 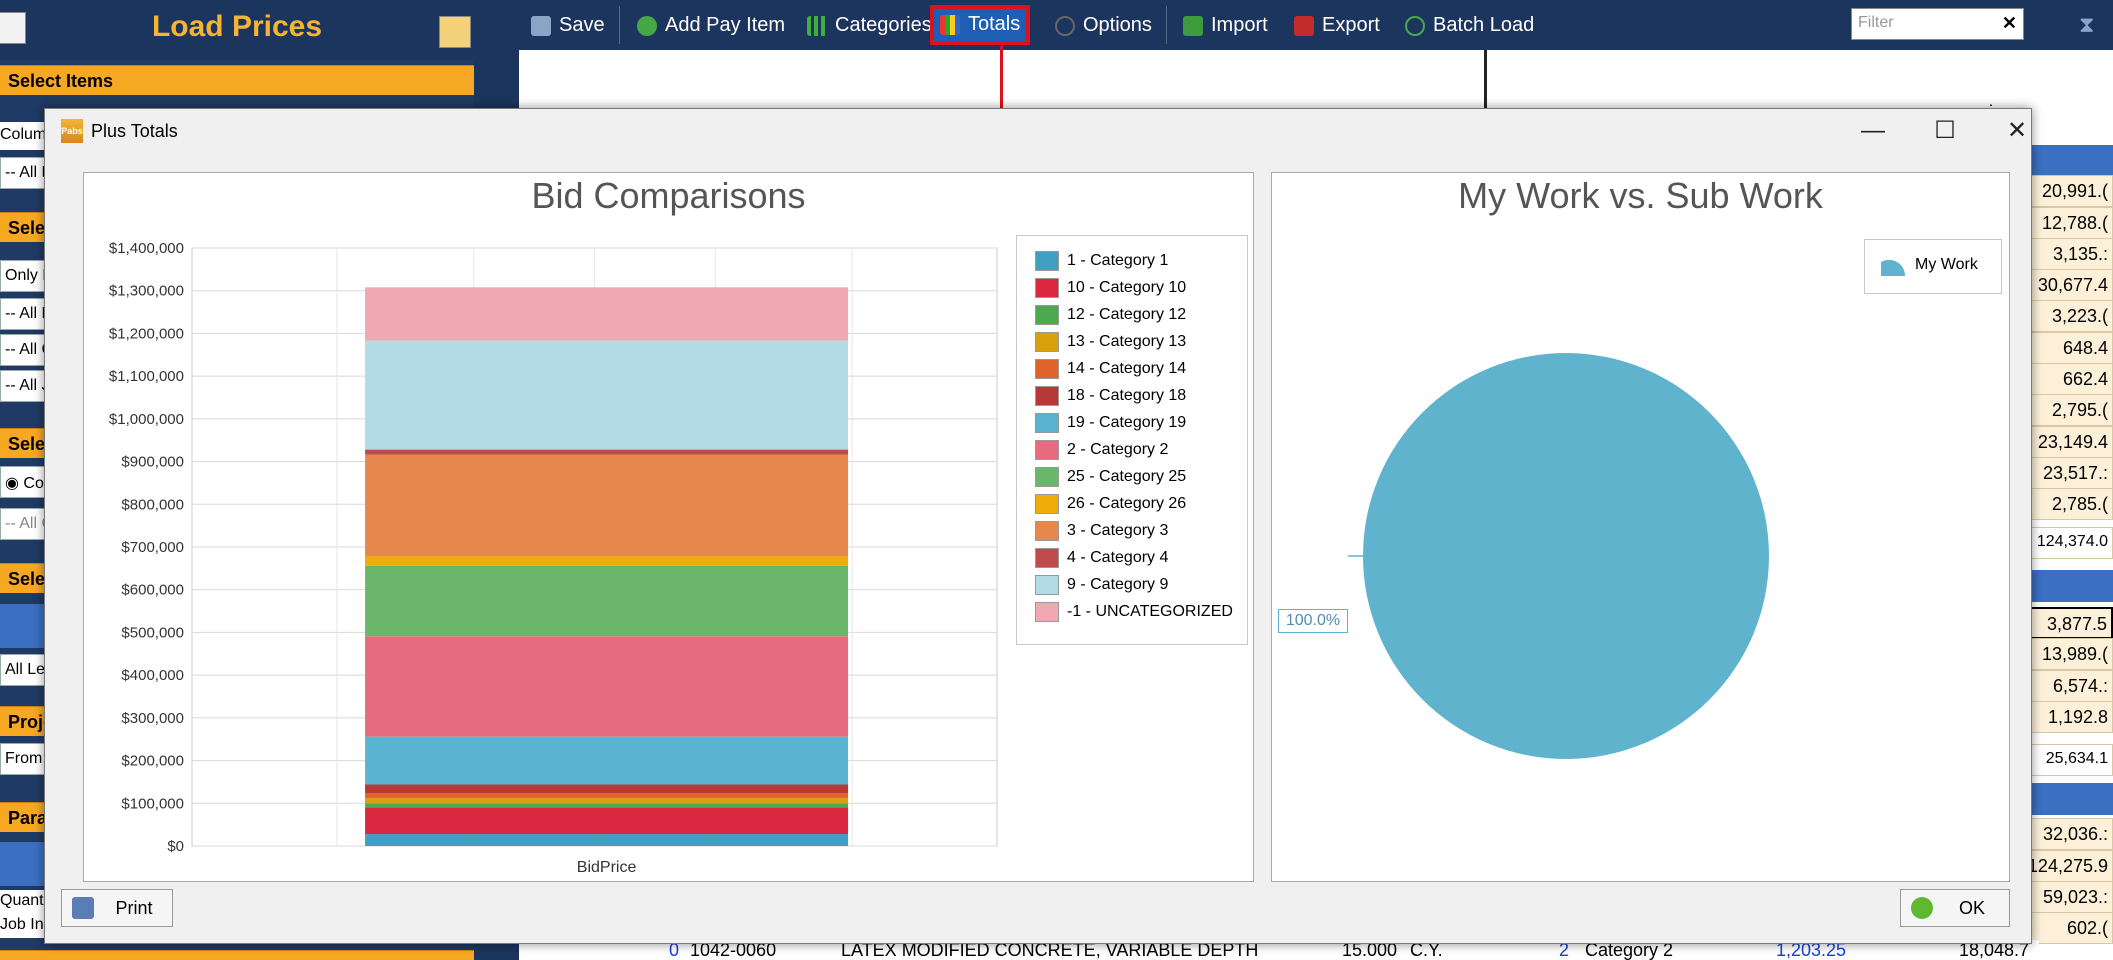 I want to click on legend-item: 12 - Category 12, so click(x=1110, y=315).